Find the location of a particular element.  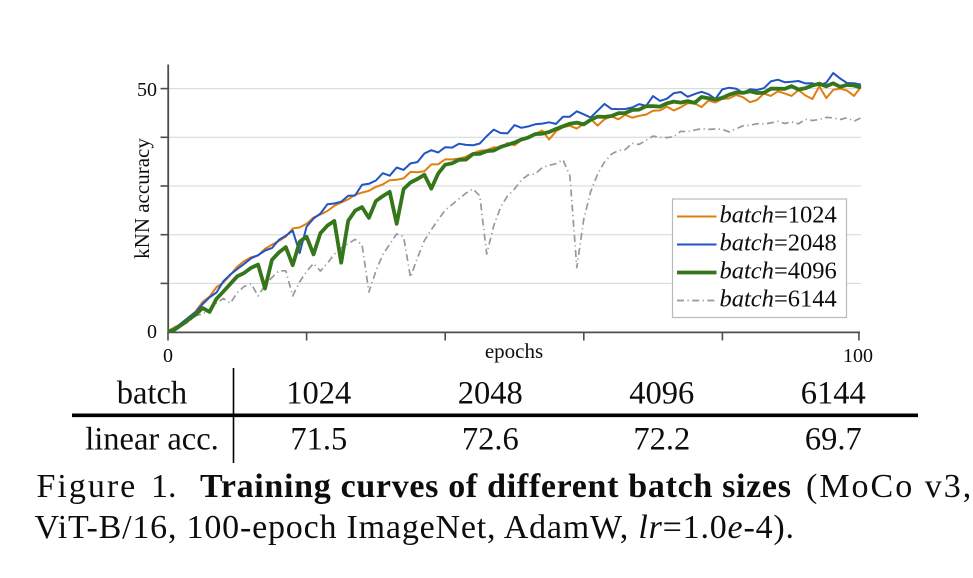

svg-text: 69.7 is located at coordinates (833, 440).